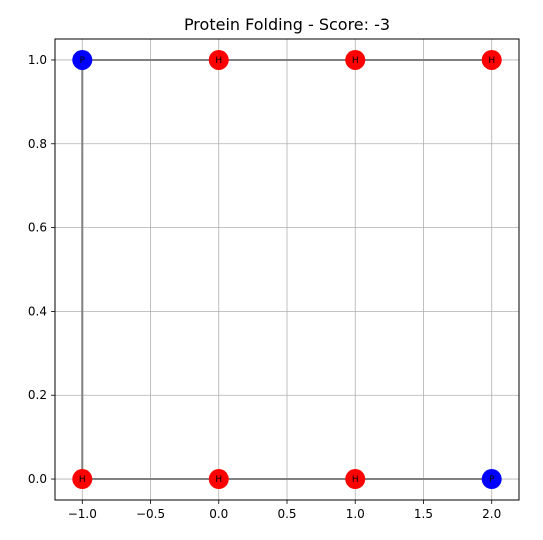 The width and height of the screenshot is (543, 540). What do you see at coordinates (37, 228) in the screenshot?
I see `y-tick-label: 0.6` at bounding box center [37, 228].